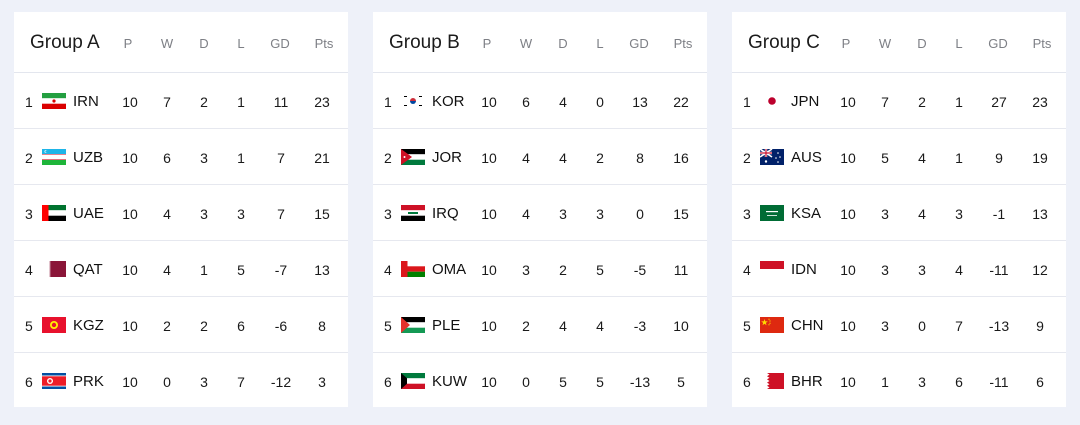  Describe the element at coordinates (772, 213) in the screenshot. I see `saudi-arabia-flag-icon` at that location.